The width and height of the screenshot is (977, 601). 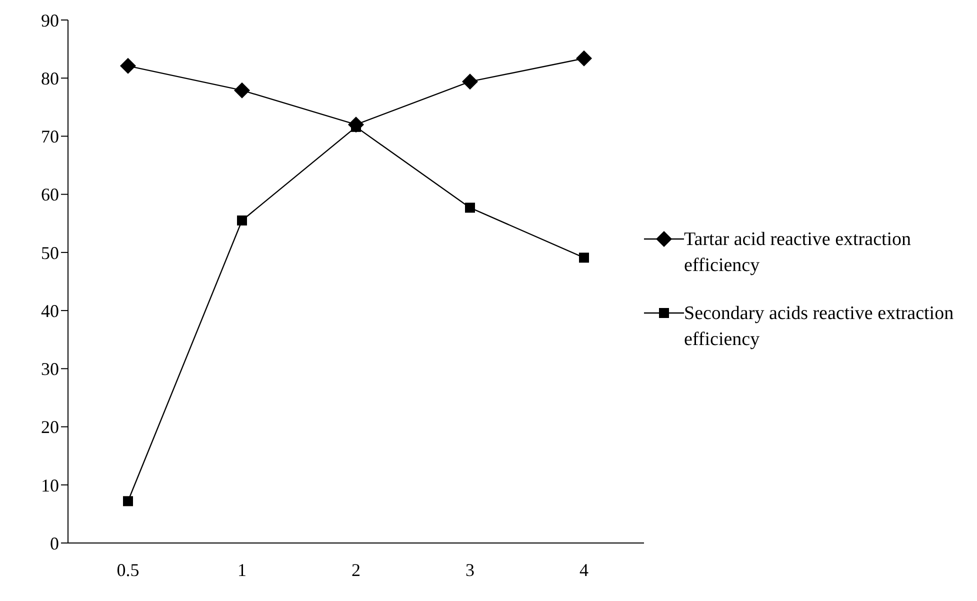 I want to click on y-tick-label: 40, so click(x=50, y=310).